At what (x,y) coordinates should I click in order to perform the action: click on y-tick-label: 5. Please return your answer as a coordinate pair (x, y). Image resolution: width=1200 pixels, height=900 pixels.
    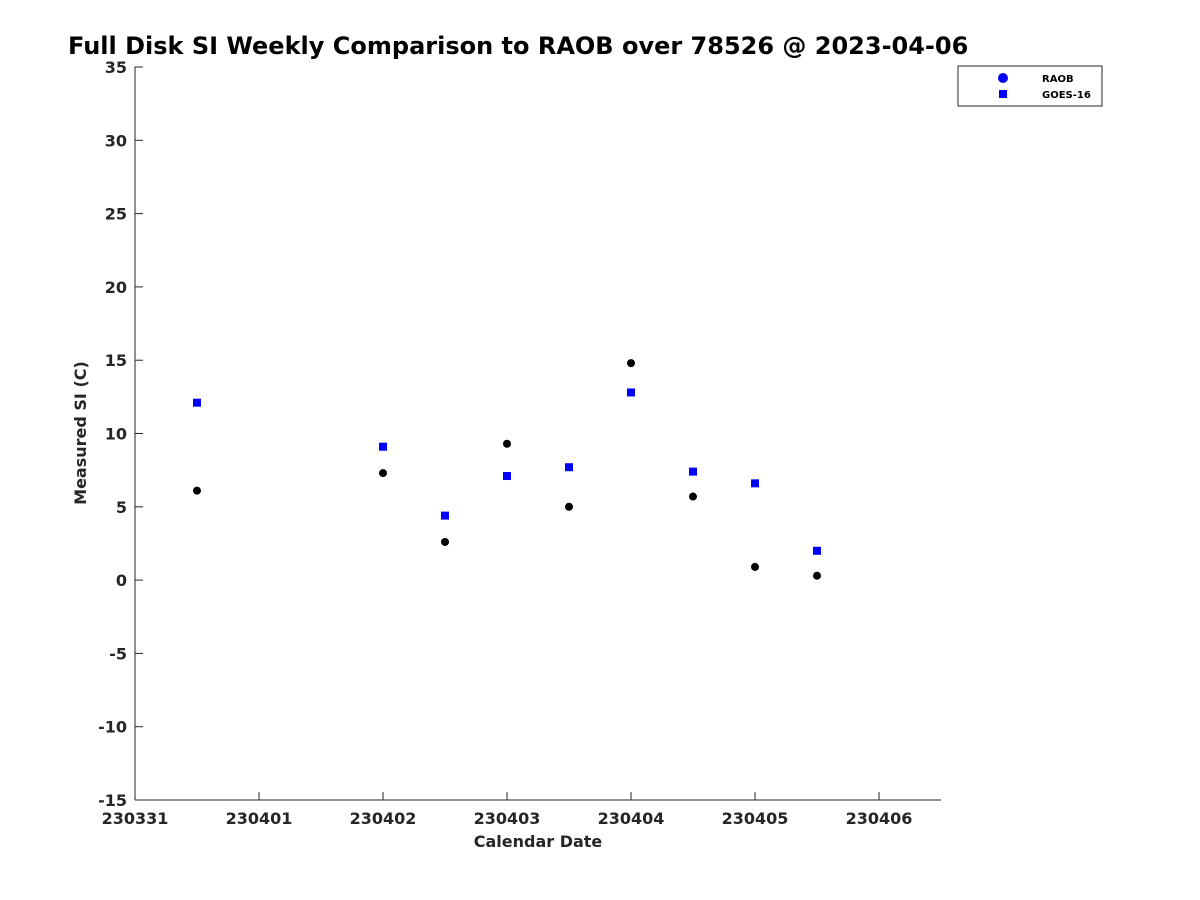
    Looking at the image, I should click on (121, 507).